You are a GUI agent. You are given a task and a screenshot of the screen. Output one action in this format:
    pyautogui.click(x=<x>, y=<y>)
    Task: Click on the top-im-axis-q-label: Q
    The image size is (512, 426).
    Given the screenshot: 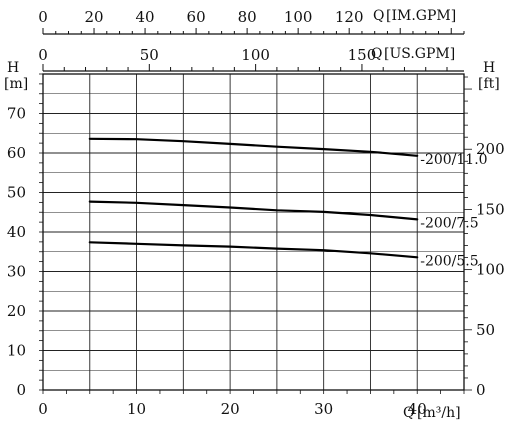 What is the action you would take?
    pyautogui.click(x=378, y=16)
    